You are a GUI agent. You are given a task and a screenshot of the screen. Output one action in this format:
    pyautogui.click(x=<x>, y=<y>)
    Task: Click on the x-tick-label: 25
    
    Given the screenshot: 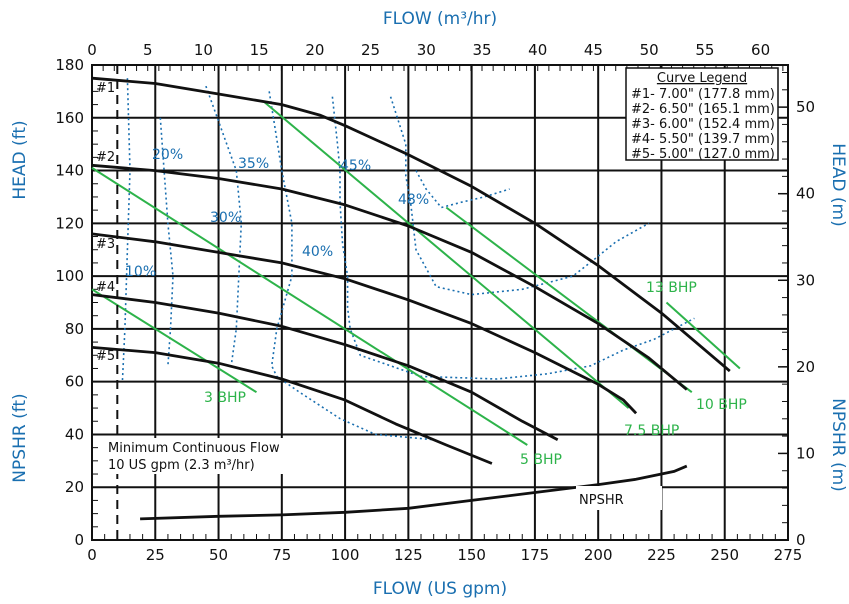 What is the action you would take?
    pyautogui.click(x=155, y=555)
    